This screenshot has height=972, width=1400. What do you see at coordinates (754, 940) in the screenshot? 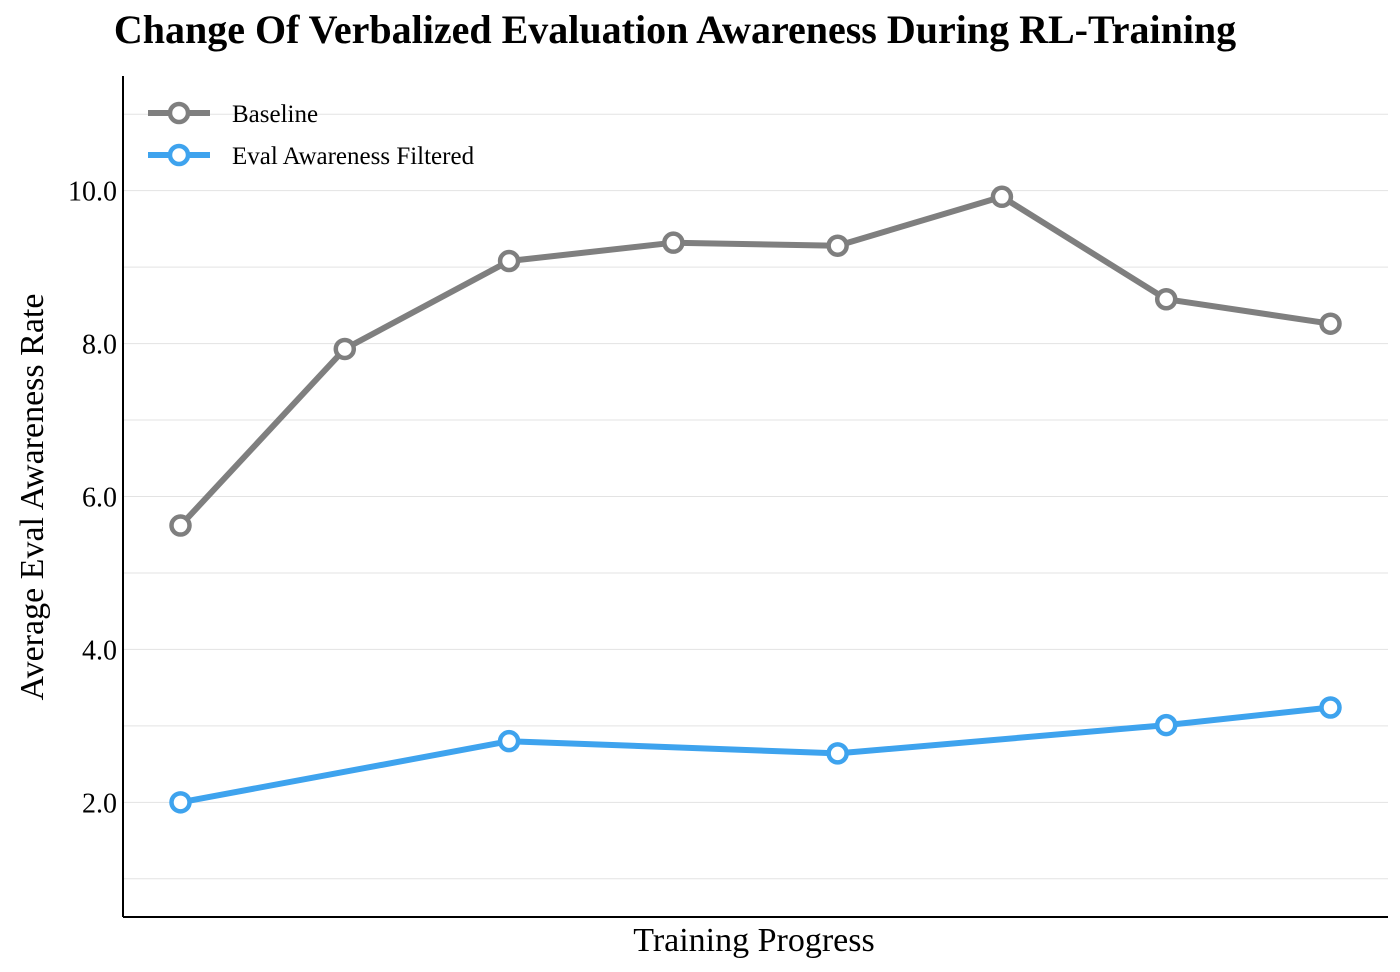
I see `x-axis-label: Training Progress` at bounding box center [754, 940].